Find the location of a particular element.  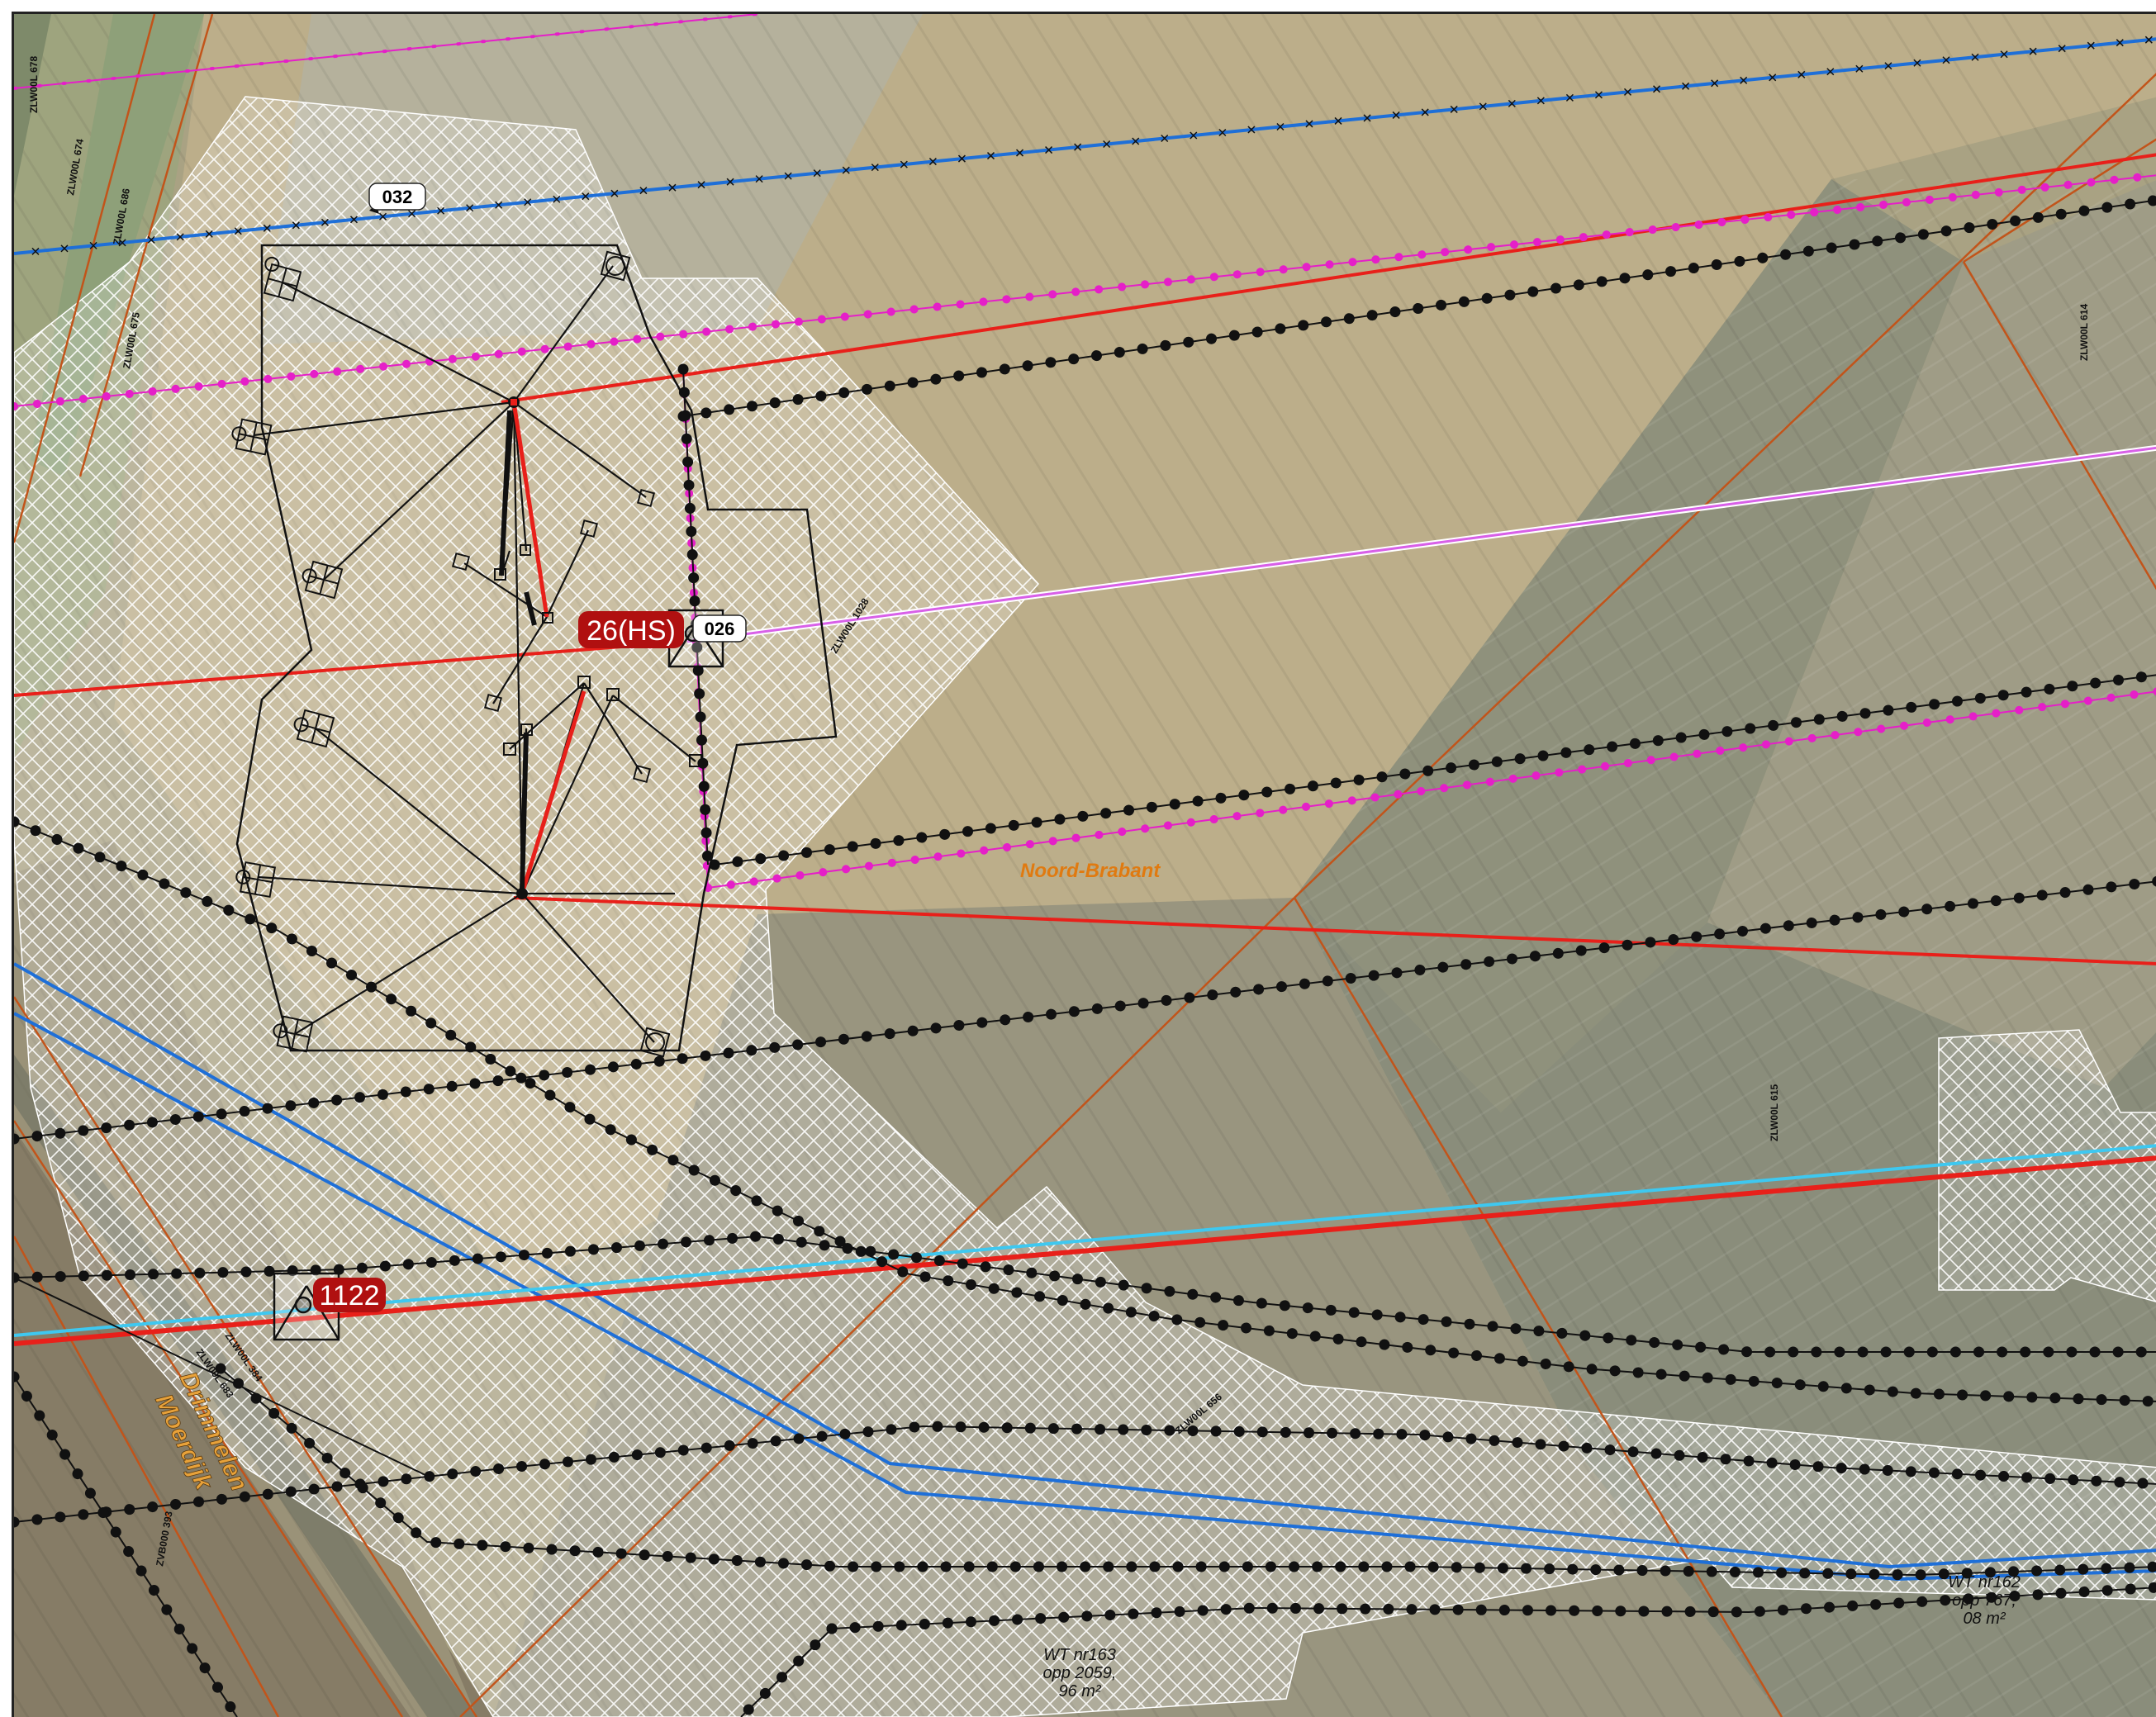

substation-site is located at coordinates (536, 648).